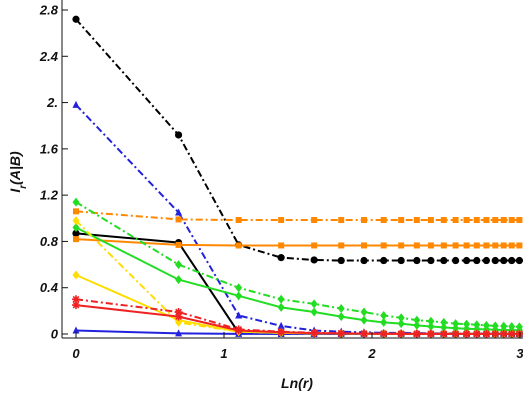  Describe the element at coordinates (49, 10) in the screenshot. I see `y-tick-label: 2.8` at that location.